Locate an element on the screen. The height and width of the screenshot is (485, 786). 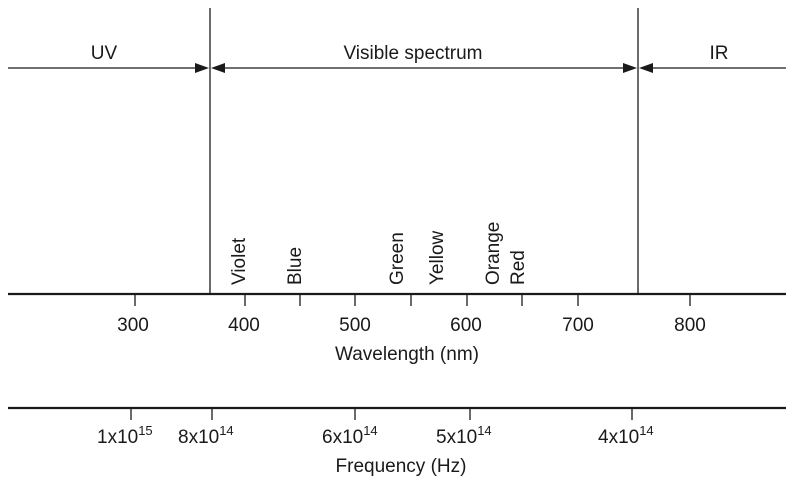
wavelength-tick-label: 300 is located at coordinates (133, 325).